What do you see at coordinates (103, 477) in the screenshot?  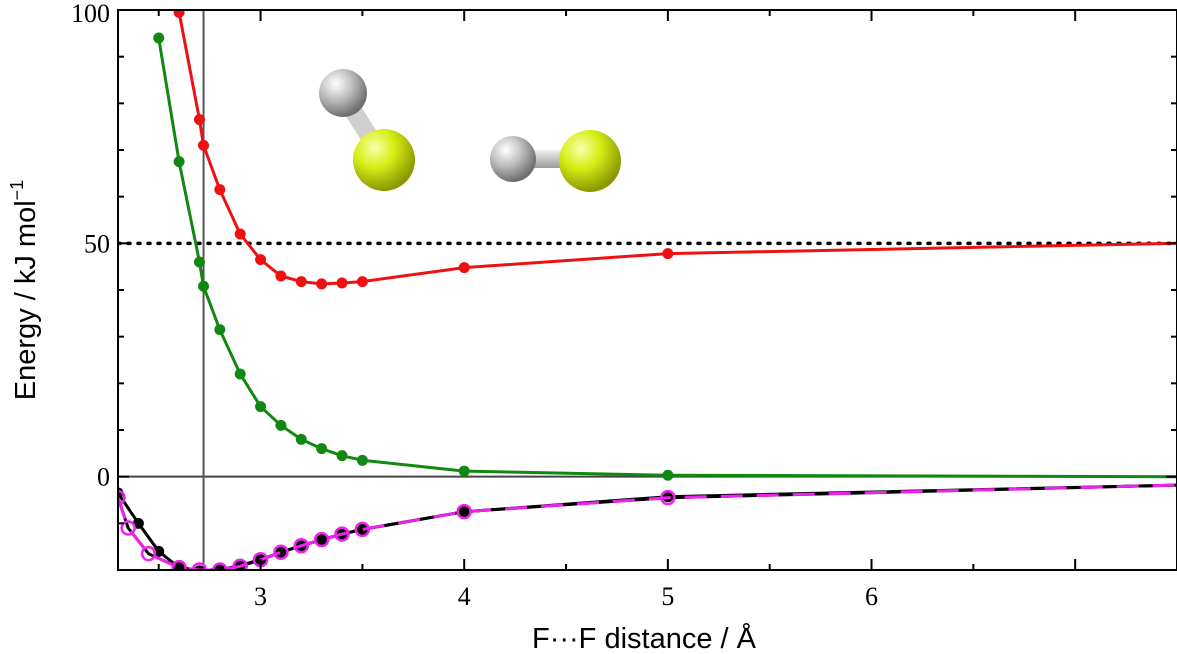 I see `y-tick-label: 0` at bounding box center [103, 477].